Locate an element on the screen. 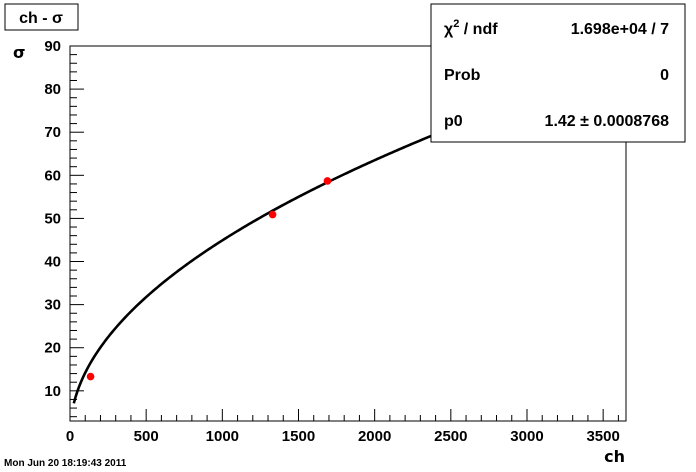 Image resolution: width=696 pixels, height=472 pixels. chart-title: ch - σ is located at coordinates (41, 18).